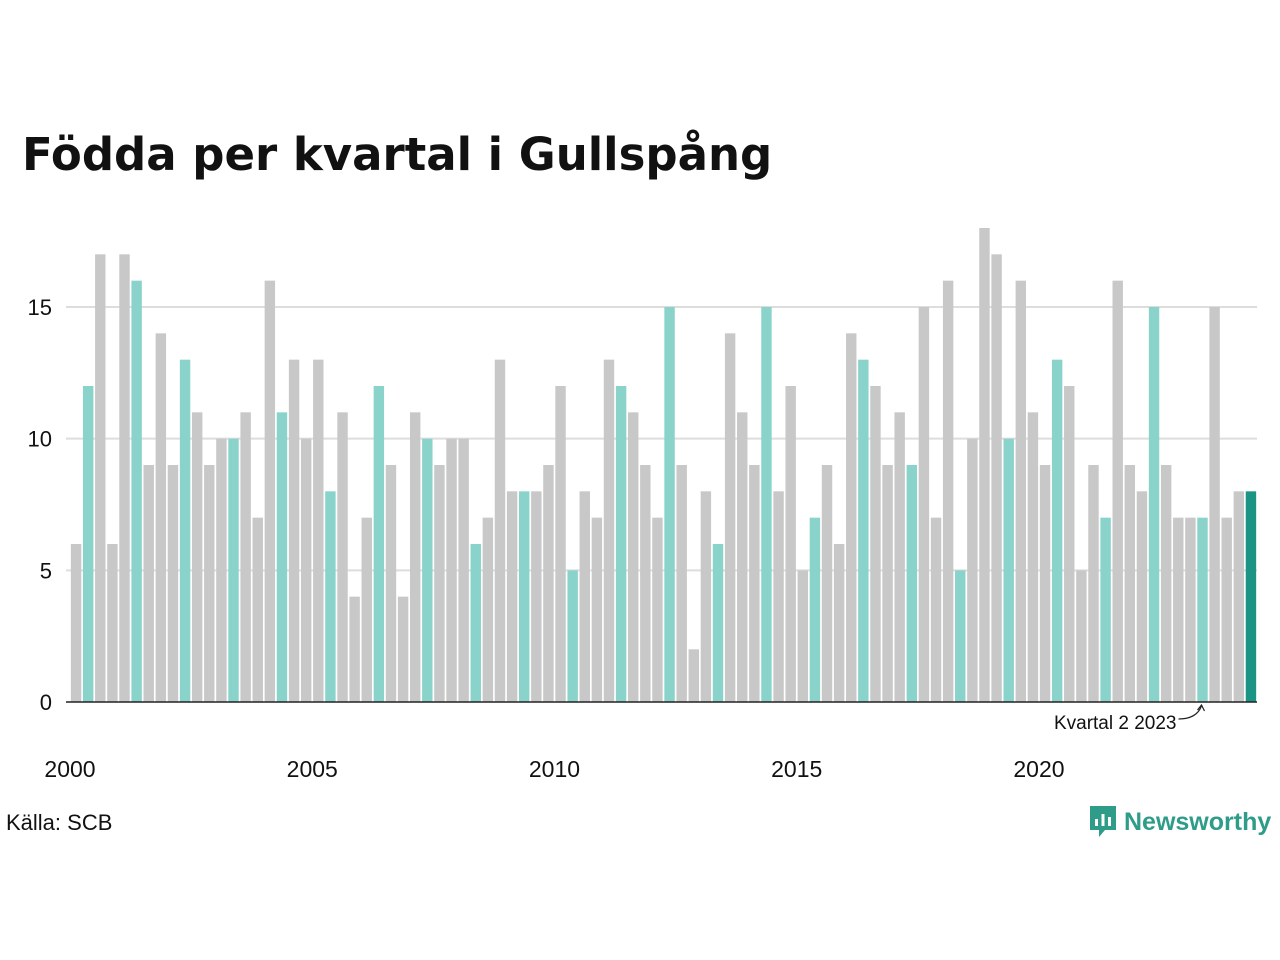 The height and width of the screenshot is (960, 1280). Describe the element at coordinates (1201, 707) in the screenshot. I see `annotation-arrowhead` at that location.